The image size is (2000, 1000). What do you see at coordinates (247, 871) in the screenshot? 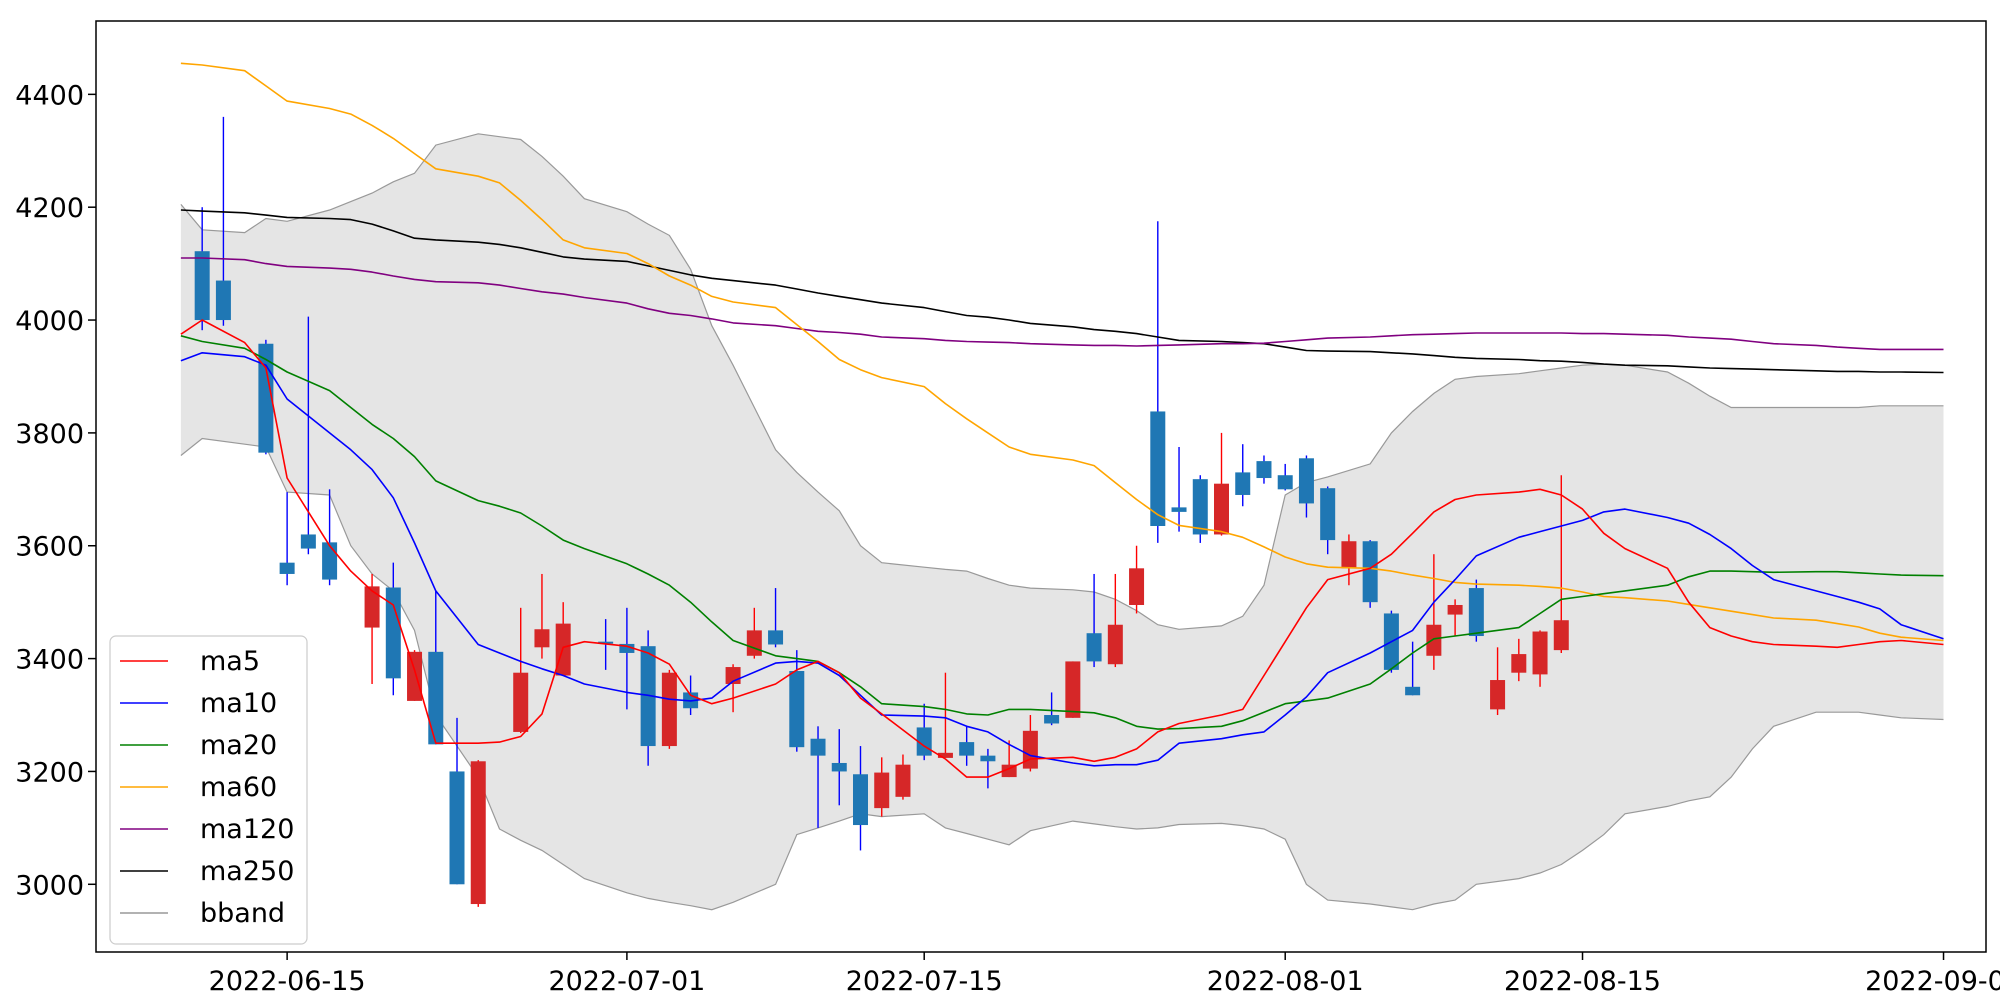
I see `legend-label: ma250` at bounding box center [247, 871].